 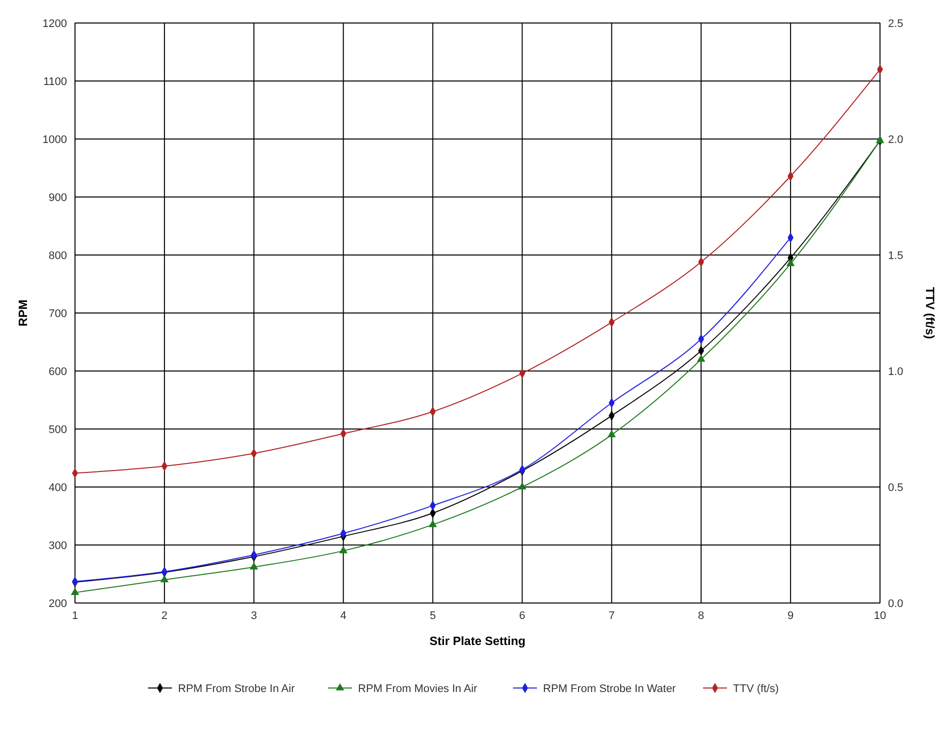 I want to click on x-tick-label: 8, so click(x=701, y=616).